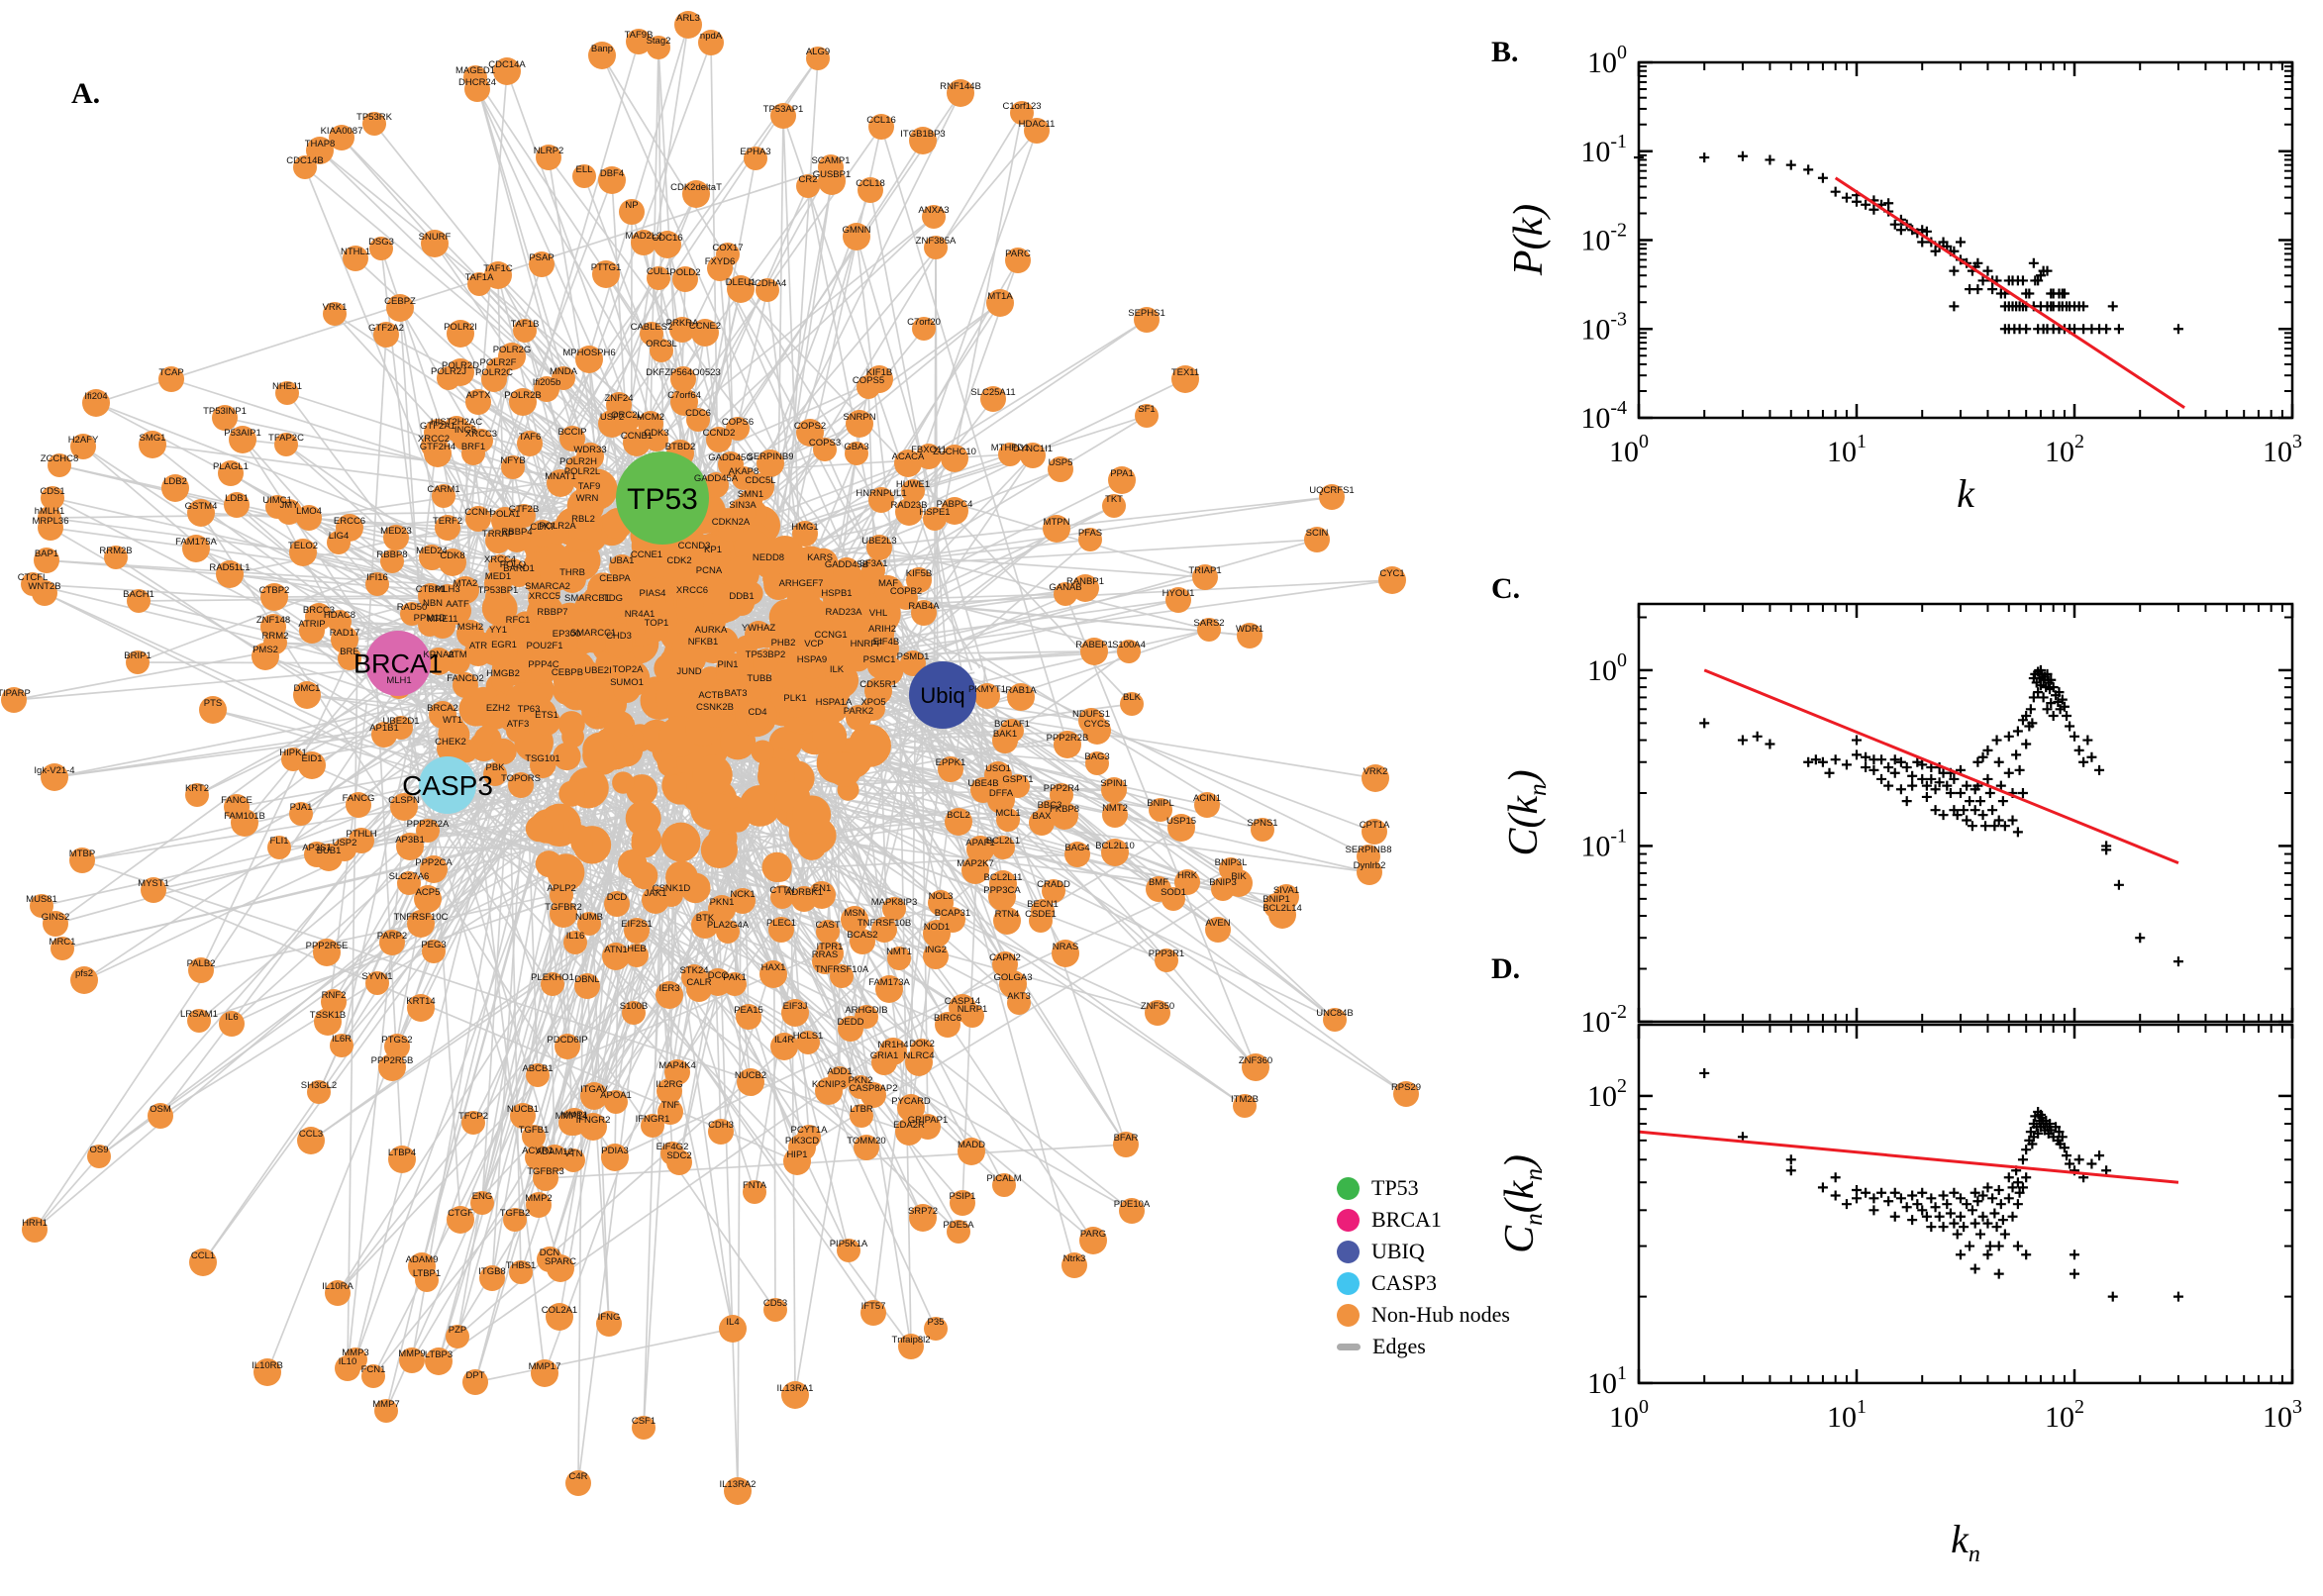 The height and width of the screenshot is (1596, 2323). What do you see at coordinates (1619, 141) in the screenshot?
I see `exp: -1` at bounding box center [1619, 141].